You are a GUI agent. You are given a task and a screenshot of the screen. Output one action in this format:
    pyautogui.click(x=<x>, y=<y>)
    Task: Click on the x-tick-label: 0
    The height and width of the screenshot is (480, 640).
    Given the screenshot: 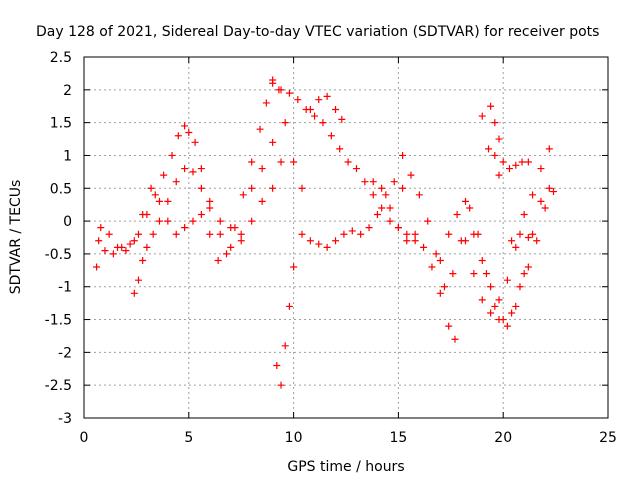 What is the action you would take?
    pyautogui.click(x=84, y=438)
    